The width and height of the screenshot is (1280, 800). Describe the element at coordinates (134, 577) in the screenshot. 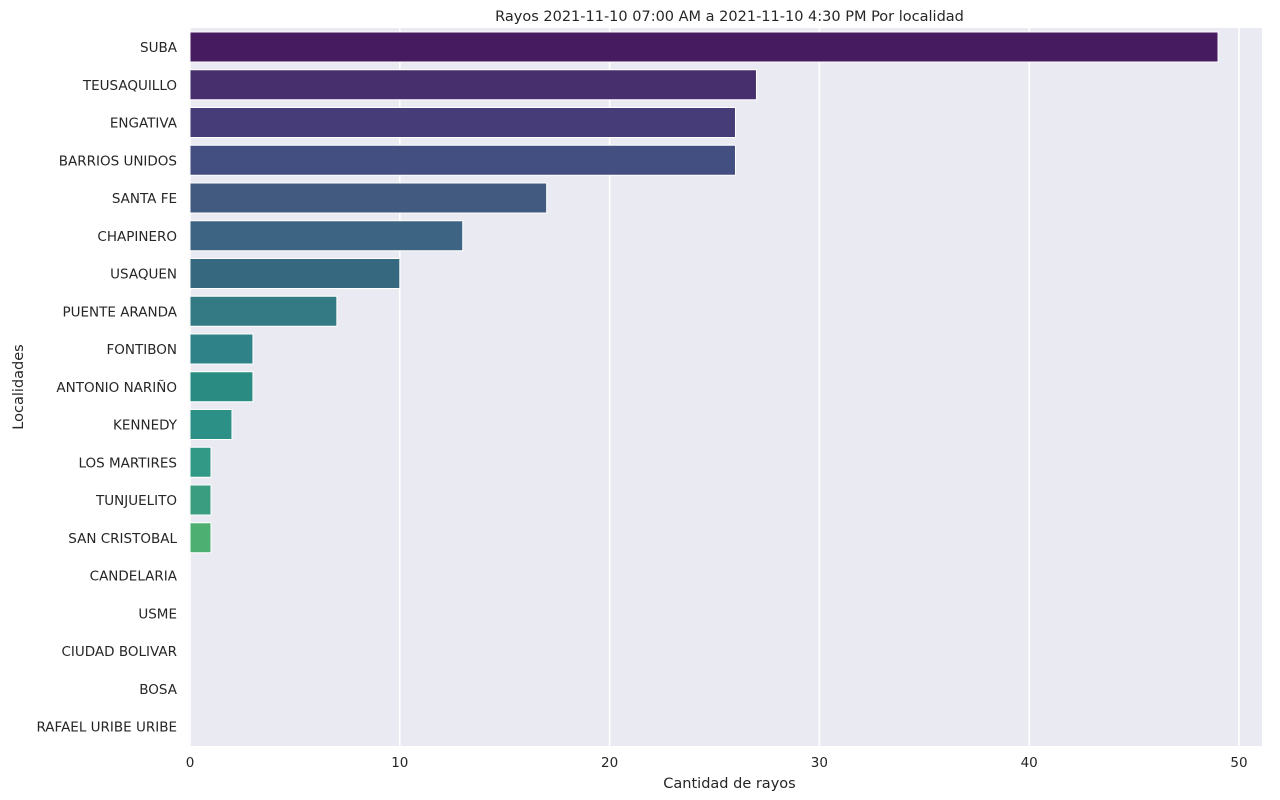

I see `y-tick-label: CANDELARIA` at that location.